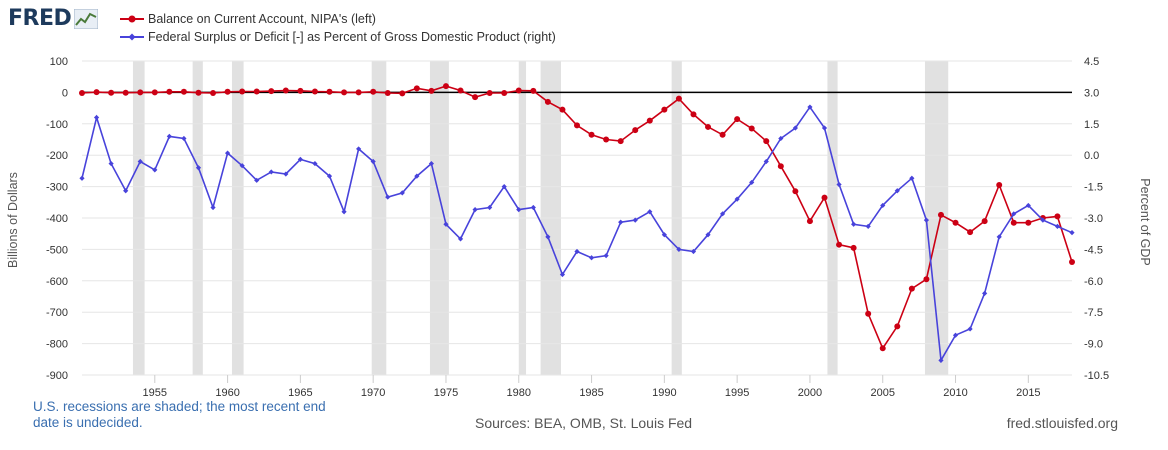 Image resolution: width=1168 pixels, height=450 pixels. Describe the element at coordinates (57, 313) in the screenshot. I see `left-tick-label: -700` at that location.